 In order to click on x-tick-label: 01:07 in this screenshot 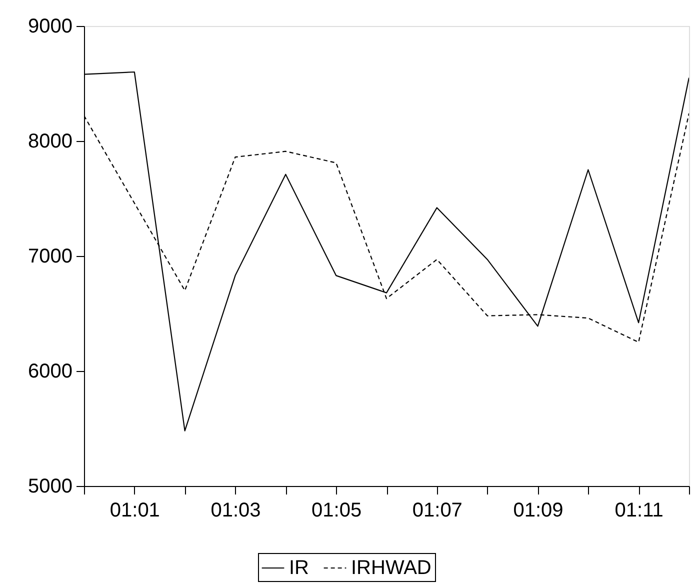, I will do `click(437, 511)`.